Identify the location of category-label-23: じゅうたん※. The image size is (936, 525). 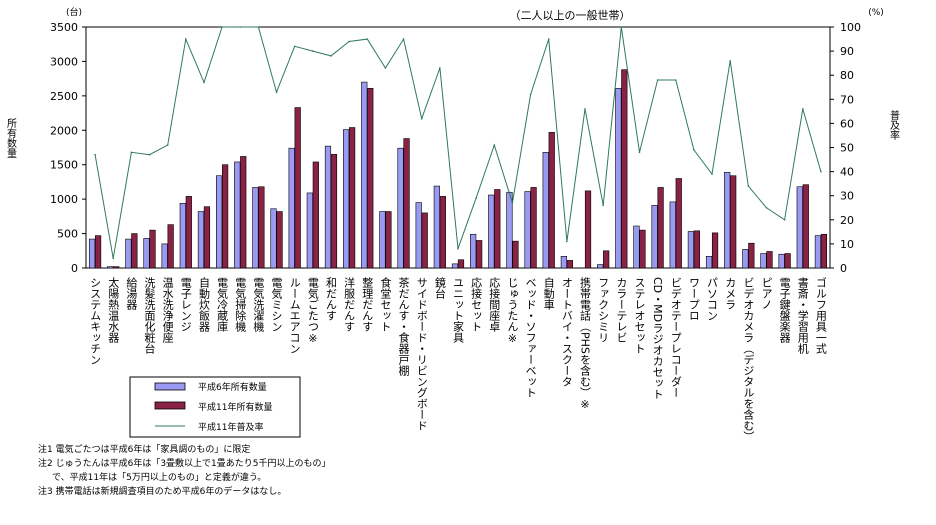
(512, 311).